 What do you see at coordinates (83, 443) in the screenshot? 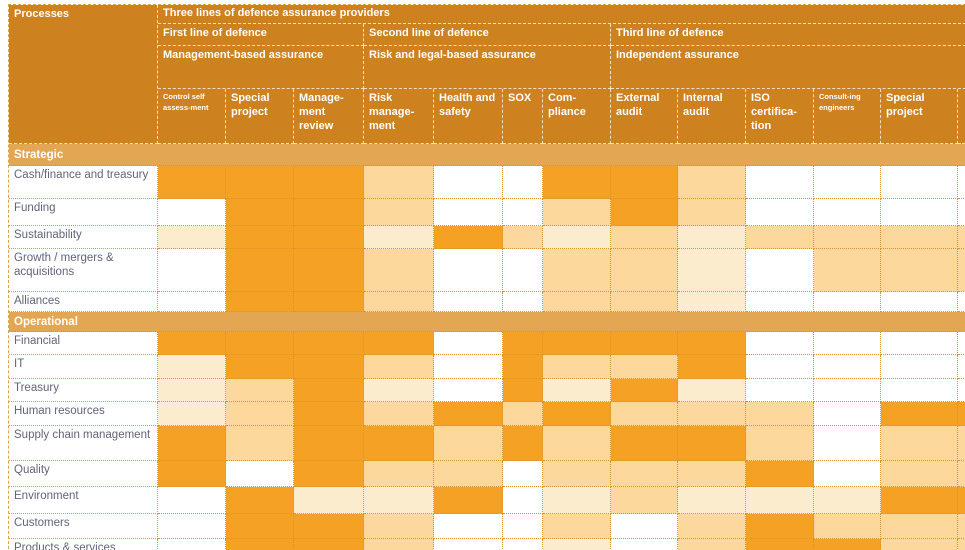
I see `row-label: Supply chain management` at bounding box center [83, 443].